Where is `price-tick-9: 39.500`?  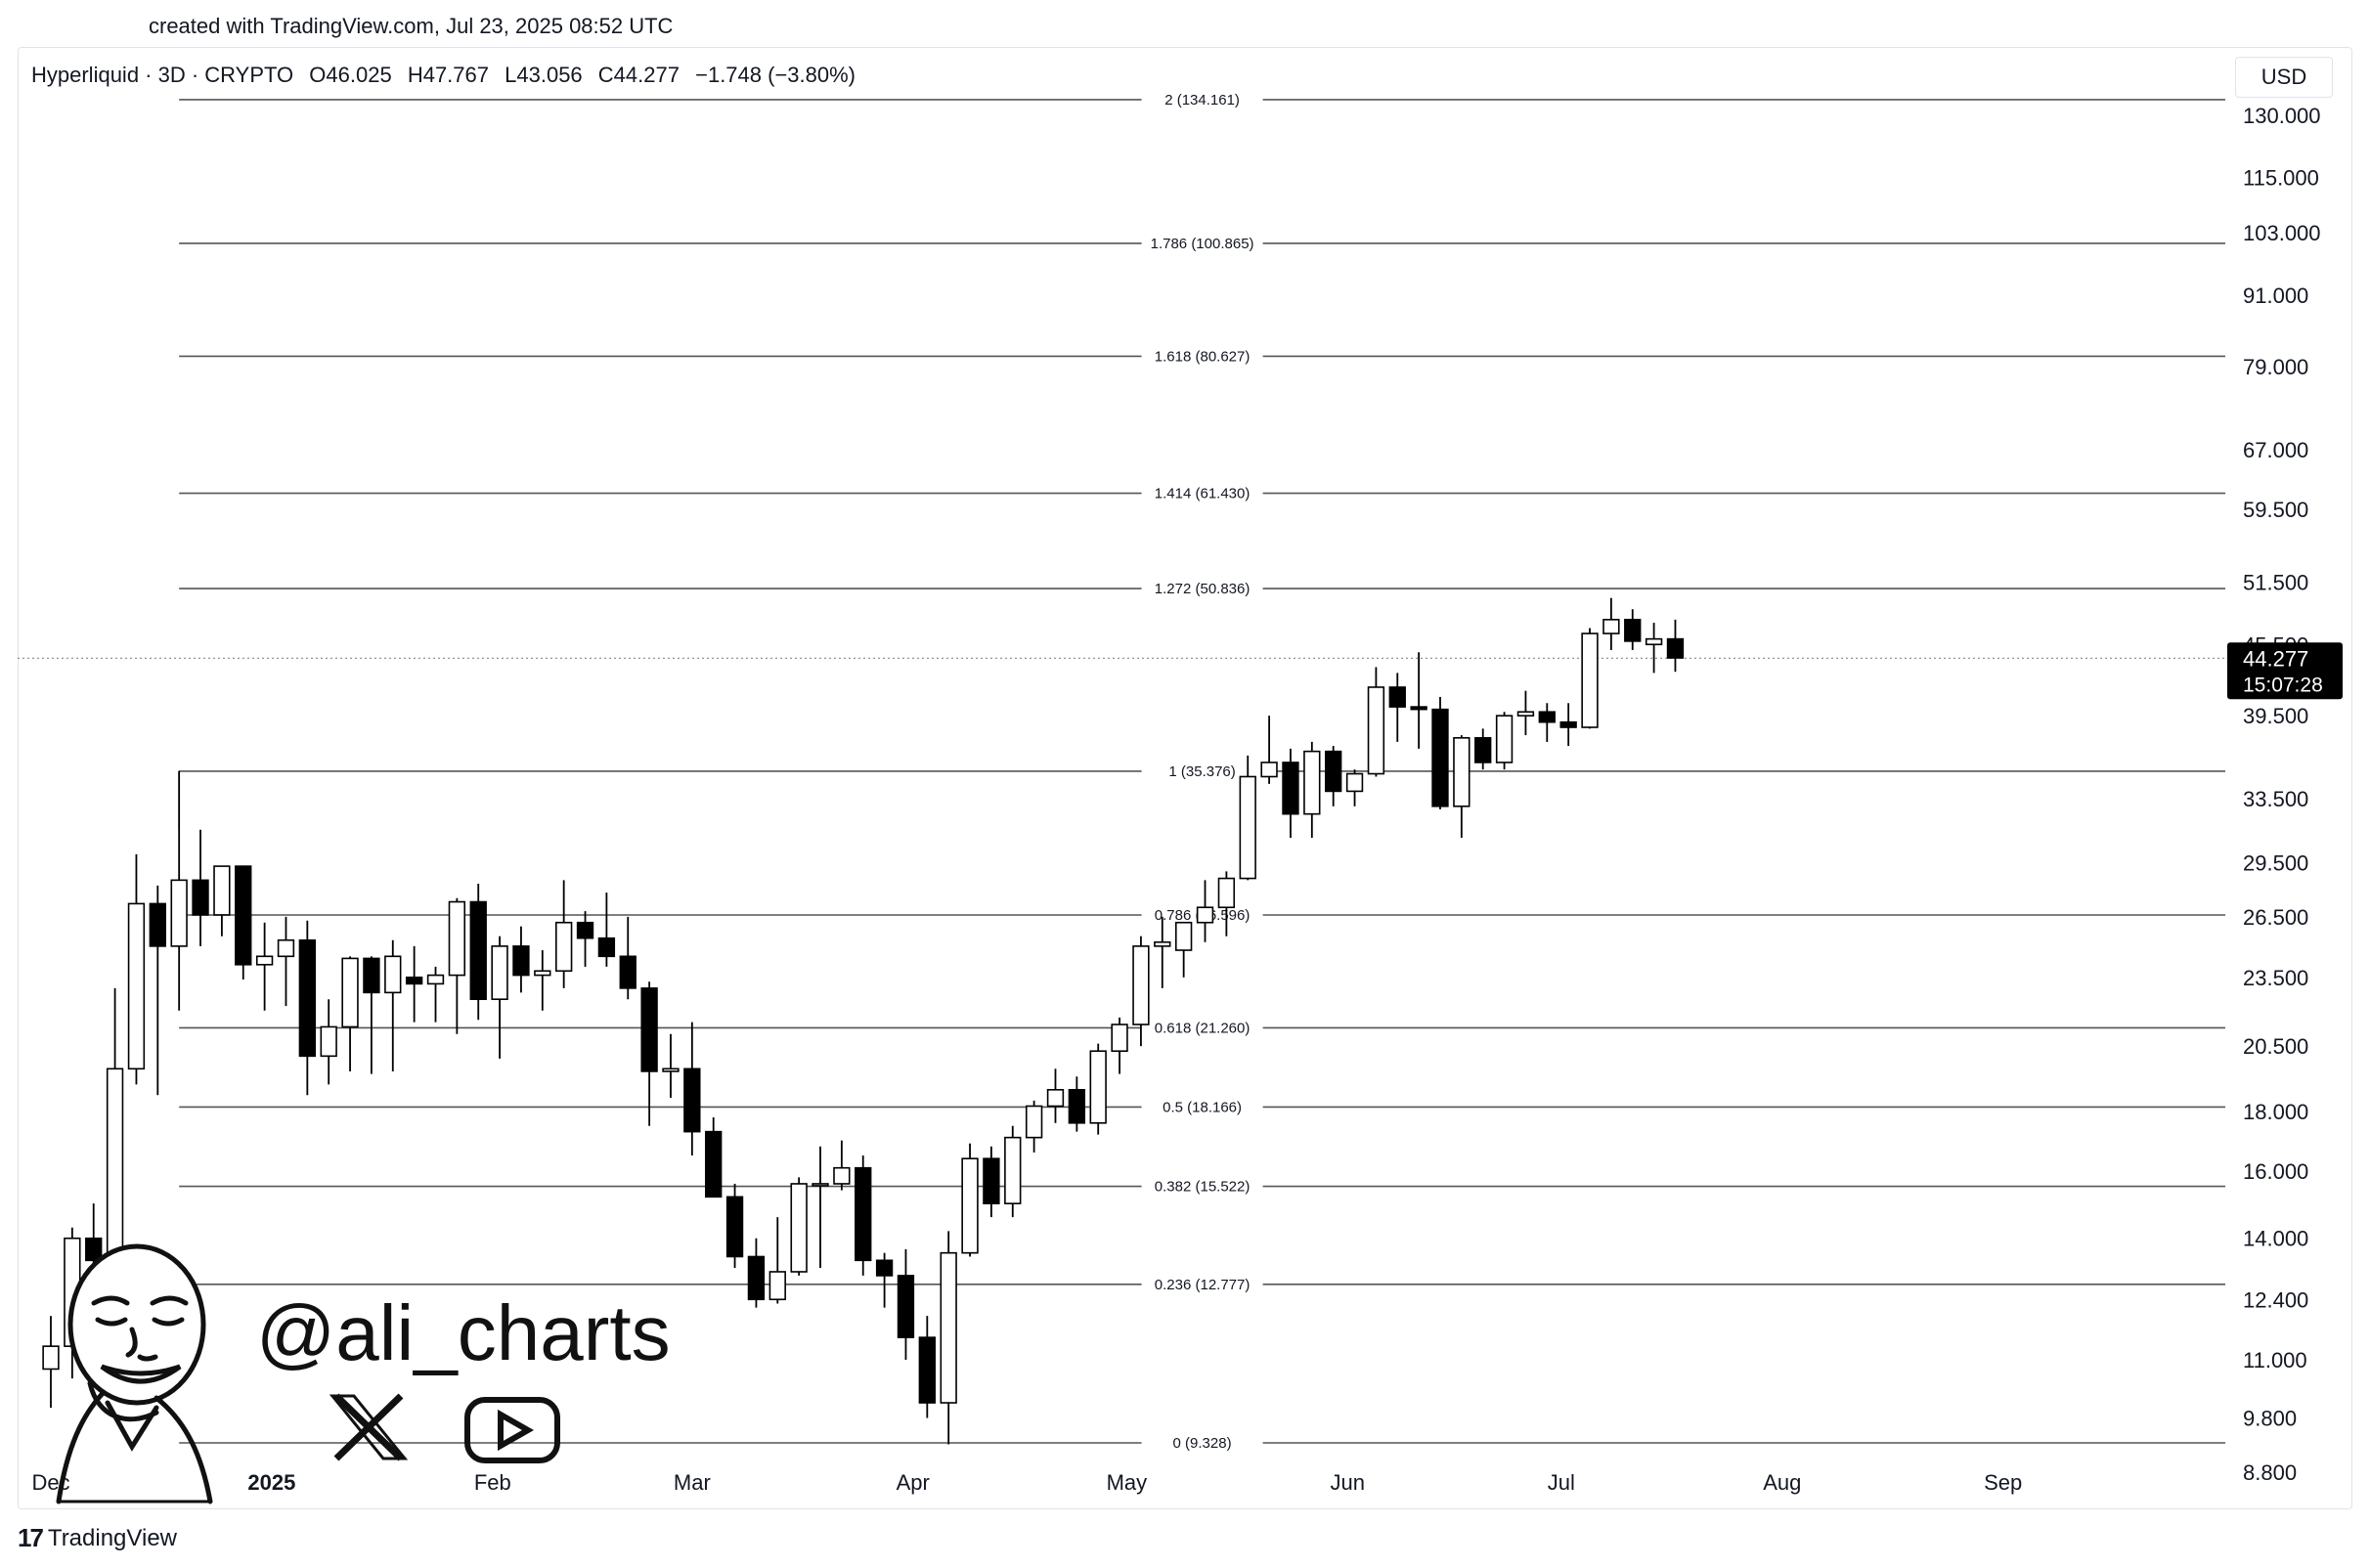 price-tick-9: 39.500 is located at coordinates (2275, 716).